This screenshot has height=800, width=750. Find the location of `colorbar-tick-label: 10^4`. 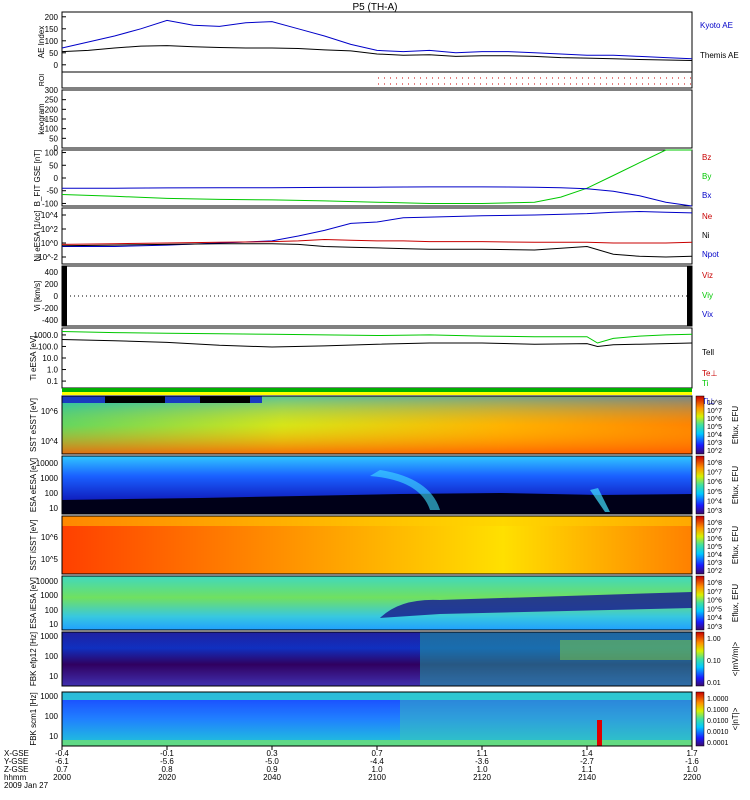

colorbar-tick-label: 10^4 is located at coordinates (714, 618).